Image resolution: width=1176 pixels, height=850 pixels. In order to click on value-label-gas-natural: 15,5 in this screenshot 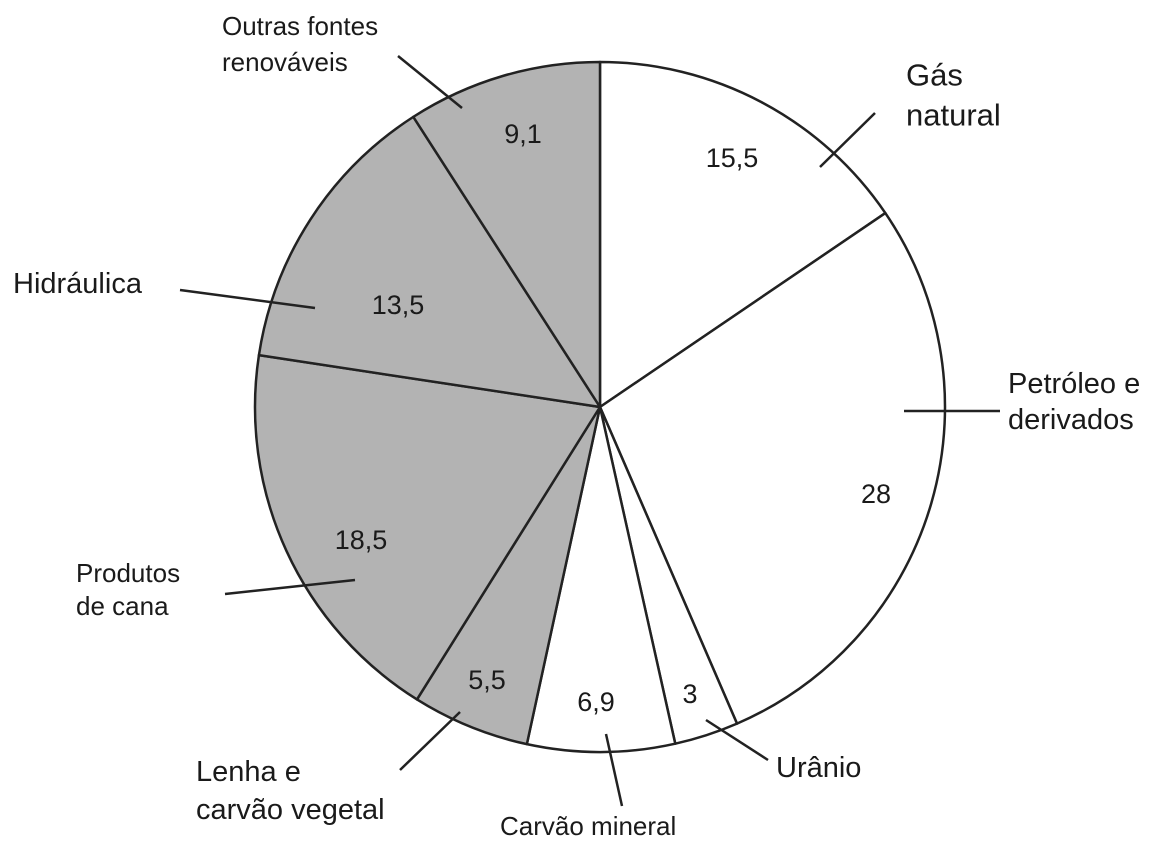, I will do `click(732, 158)`.